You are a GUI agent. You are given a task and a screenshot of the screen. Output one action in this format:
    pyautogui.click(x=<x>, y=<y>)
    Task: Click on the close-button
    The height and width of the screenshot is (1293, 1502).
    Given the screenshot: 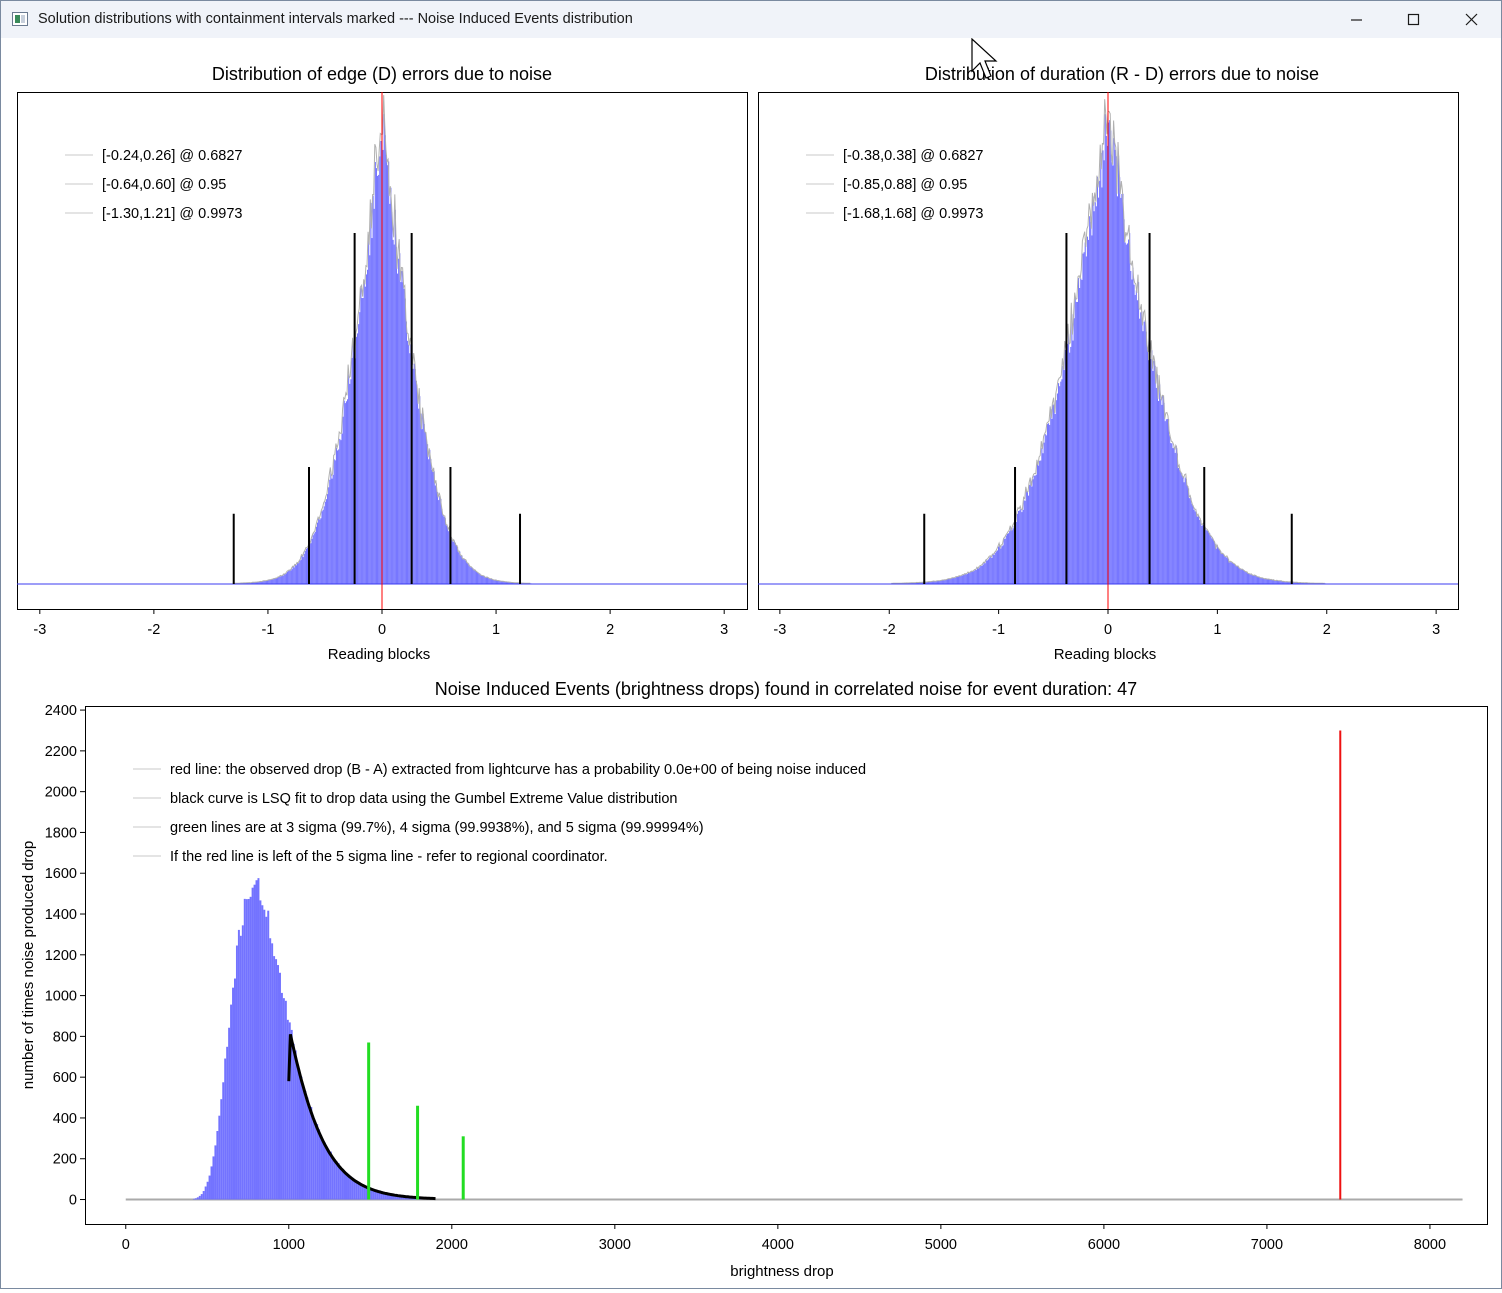 What is the action you would take?
    pyautogui.click(x=1472, y=19)
    